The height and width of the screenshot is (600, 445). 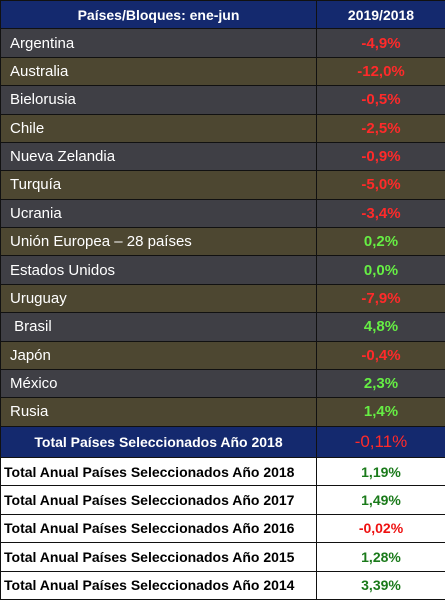 I want to click on table-row: Australia -12,0%, so click(x=222, y=71).